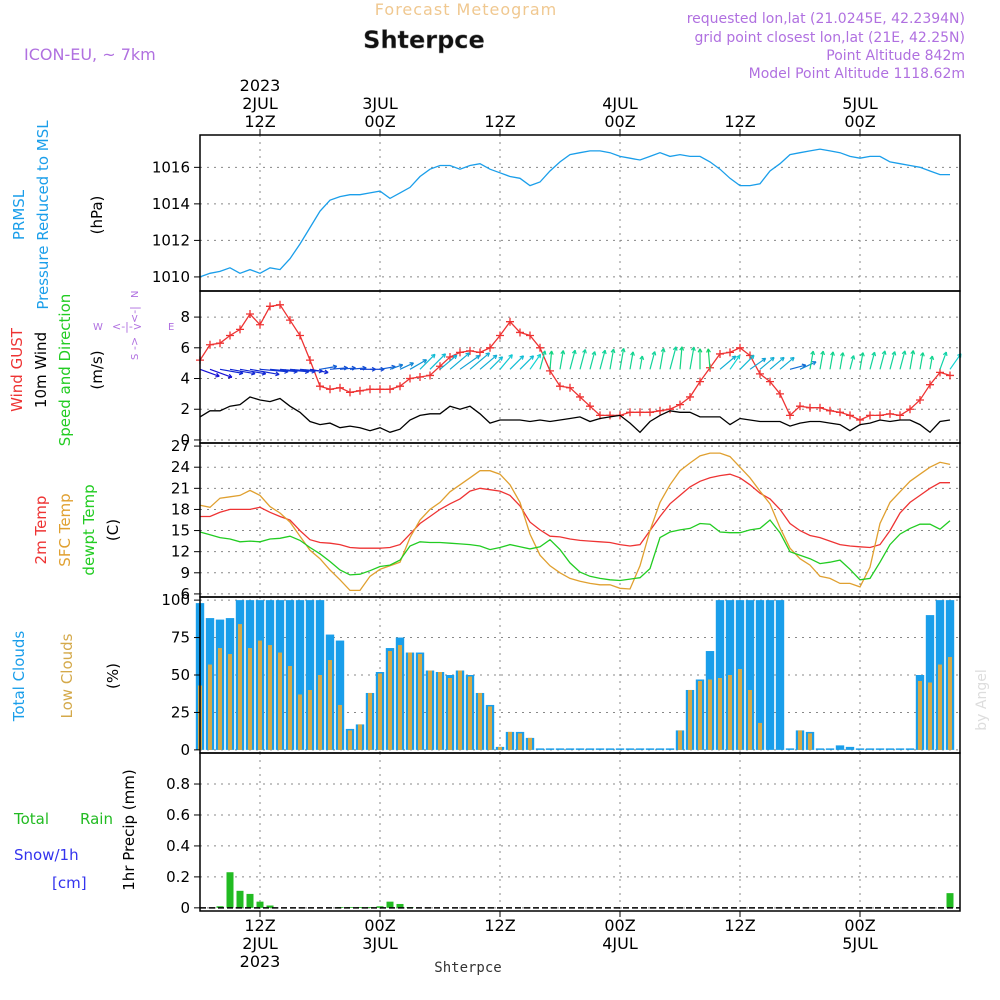  I want to click on precip-bar, so click(390, 904).